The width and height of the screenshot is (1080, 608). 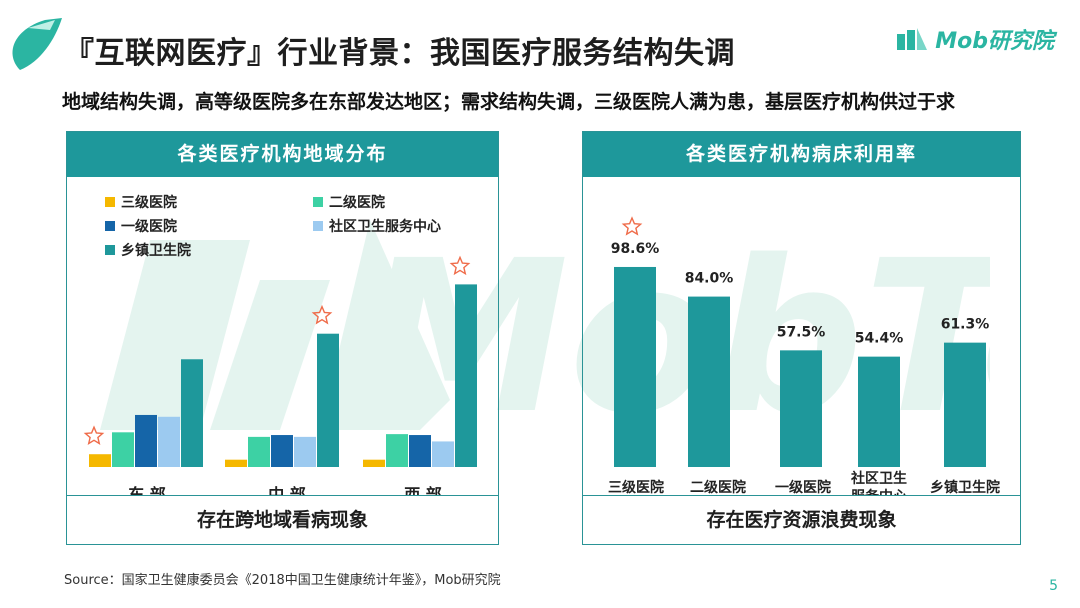 What do you see at coordinates (423, 490) in the screenshot?
I see `category-label: 西 部` at bounding box center [423, 490].